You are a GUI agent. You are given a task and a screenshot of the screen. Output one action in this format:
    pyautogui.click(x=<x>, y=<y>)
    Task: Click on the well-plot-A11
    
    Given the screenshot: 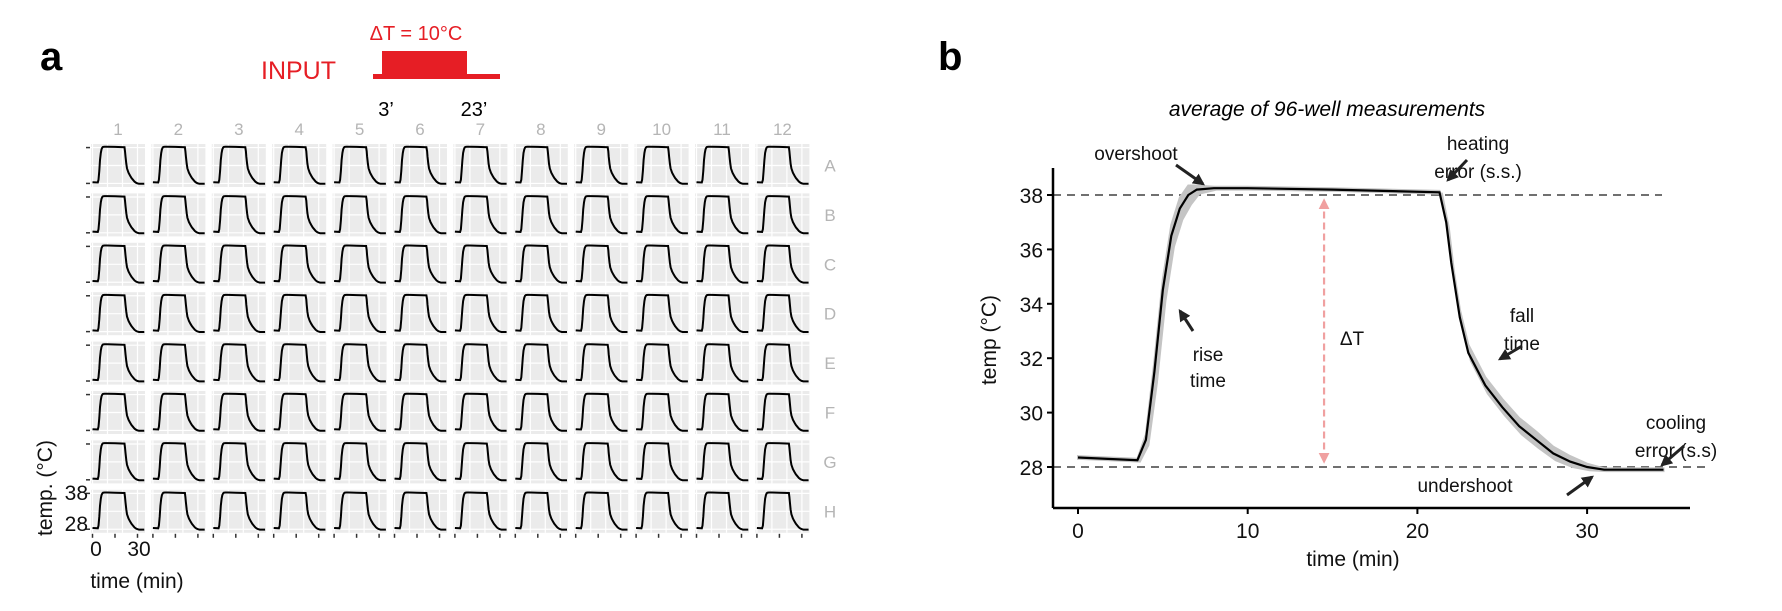 What is the action you would take?
    pyautogui.click(x=722, y=165)
    